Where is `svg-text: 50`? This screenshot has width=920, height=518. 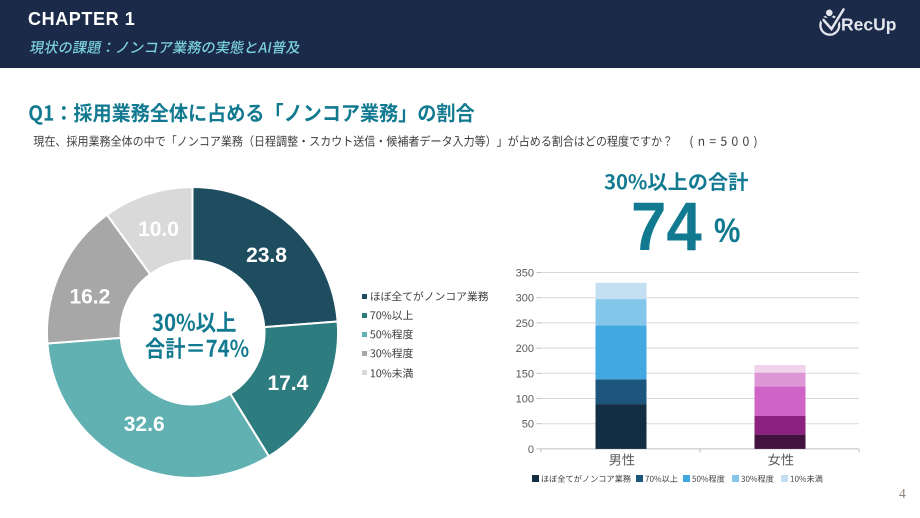 svg-text: 50 is located at coordinates (528, 425).